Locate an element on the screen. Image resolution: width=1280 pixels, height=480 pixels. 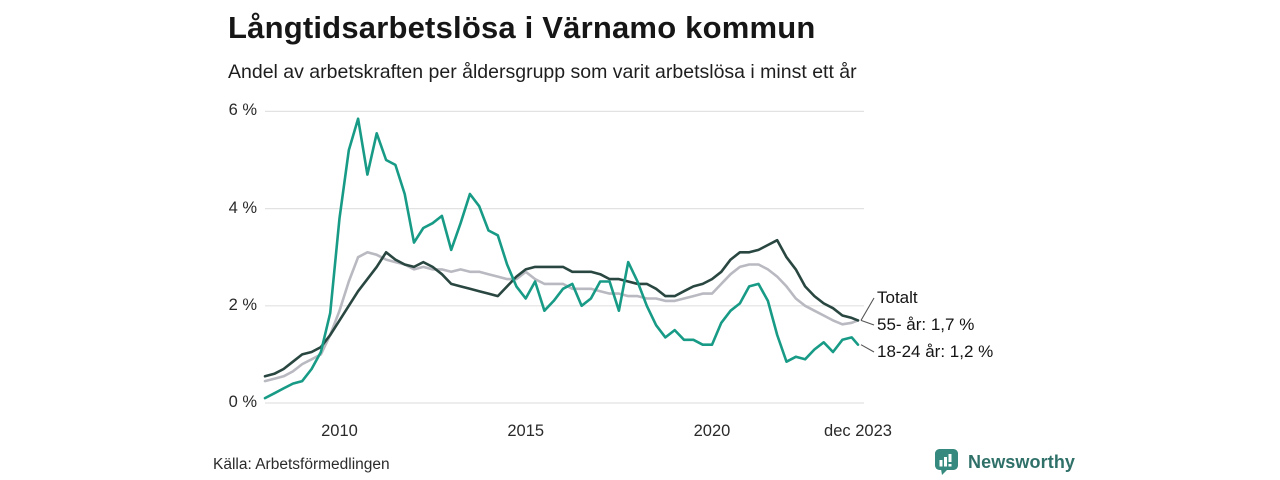
end-label-totalt: Totalt is located at coordinates (897, 297).